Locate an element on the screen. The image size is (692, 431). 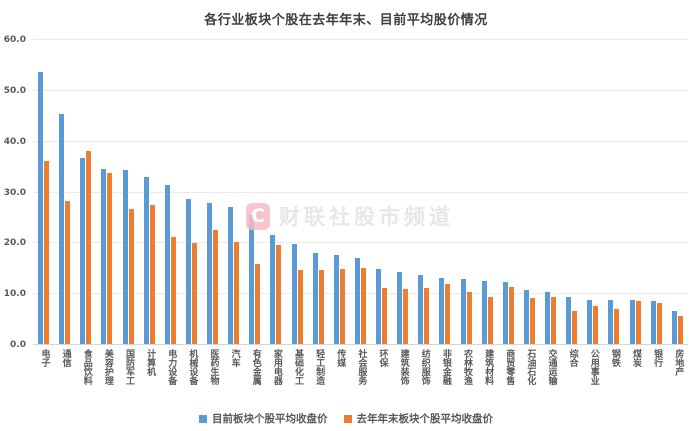
x-category-label: 建筑装饰 is located at coordinates (403, 367).